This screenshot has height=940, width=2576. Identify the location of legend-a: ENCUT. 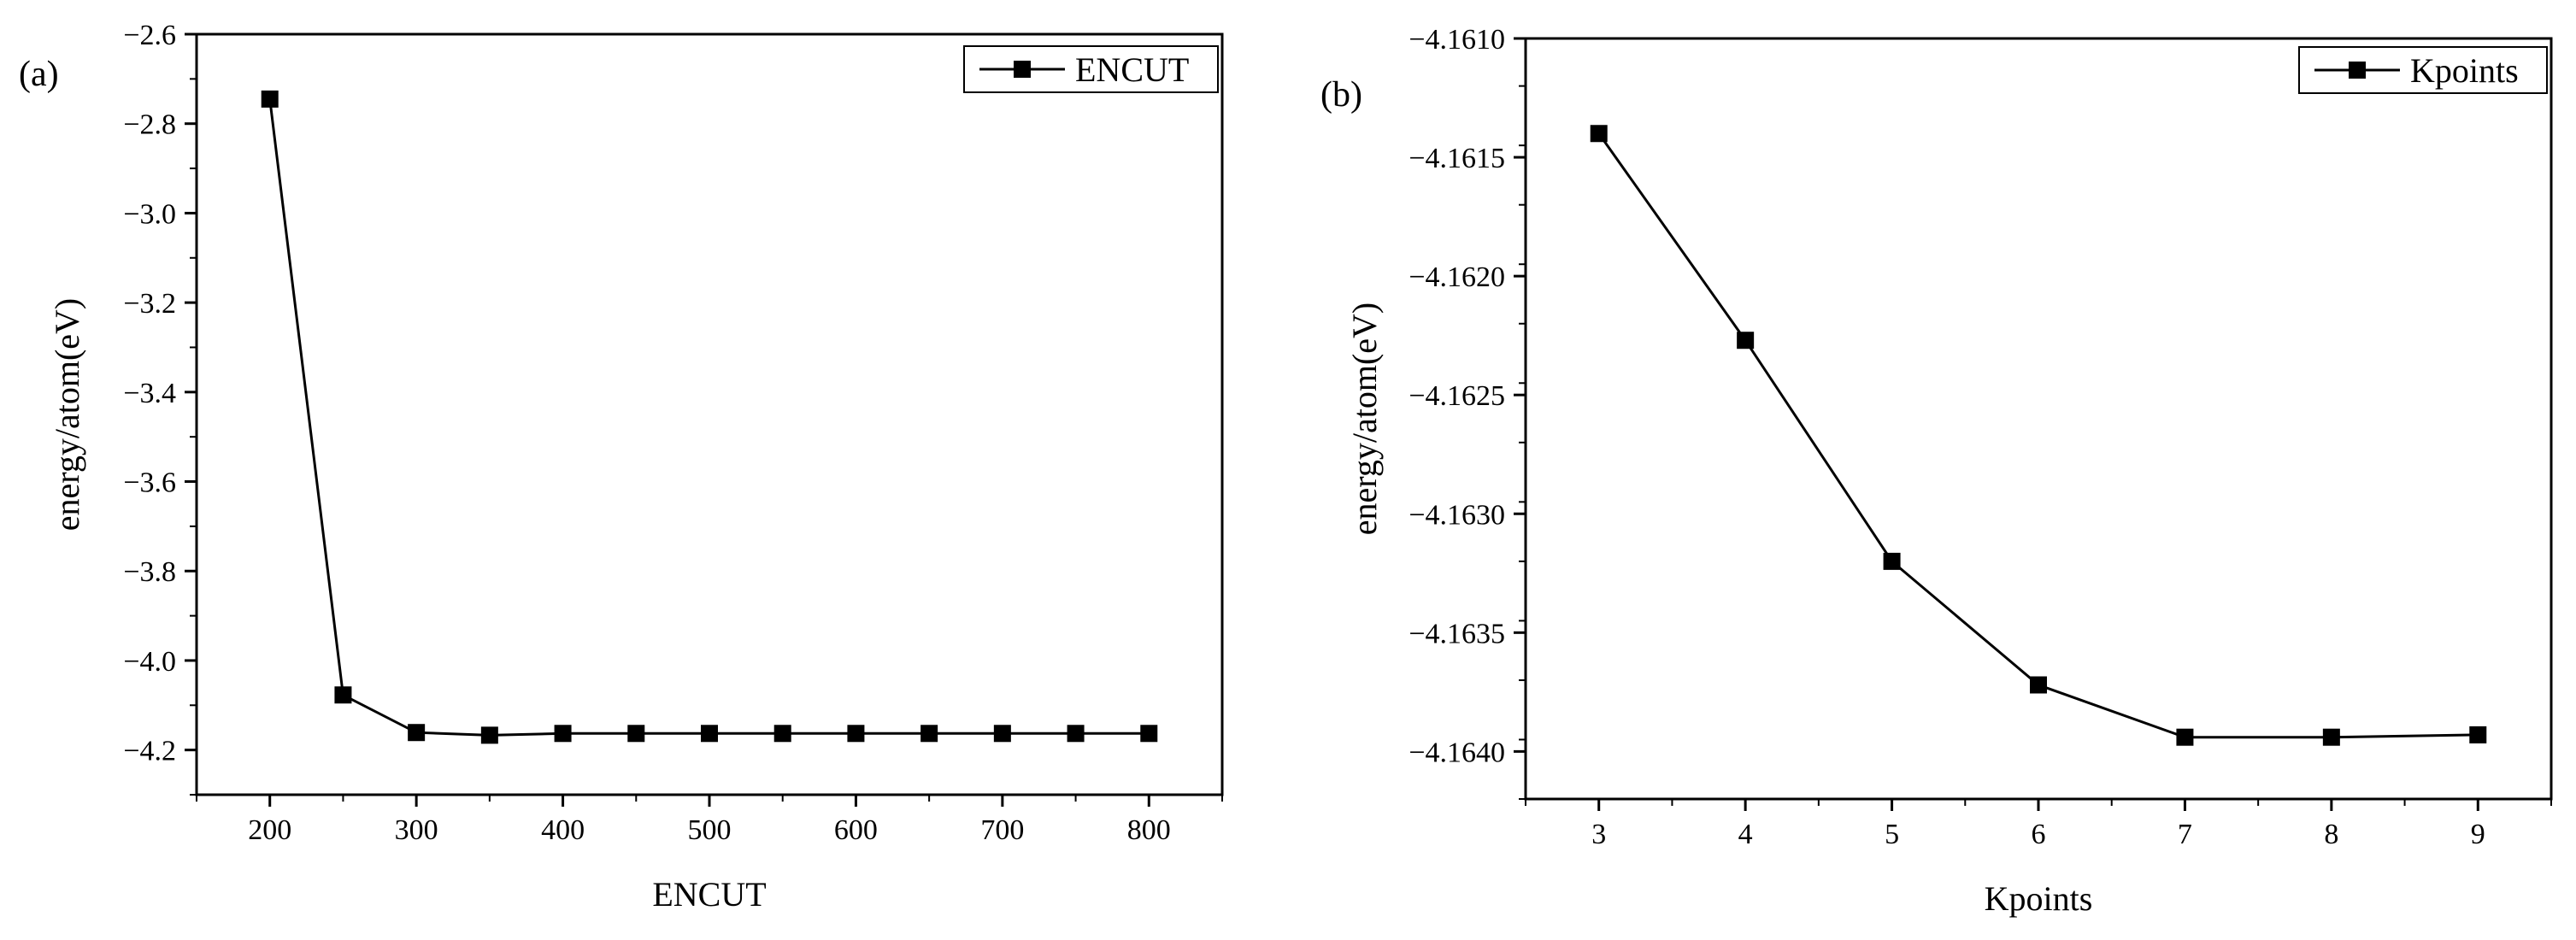
(1091, 69).